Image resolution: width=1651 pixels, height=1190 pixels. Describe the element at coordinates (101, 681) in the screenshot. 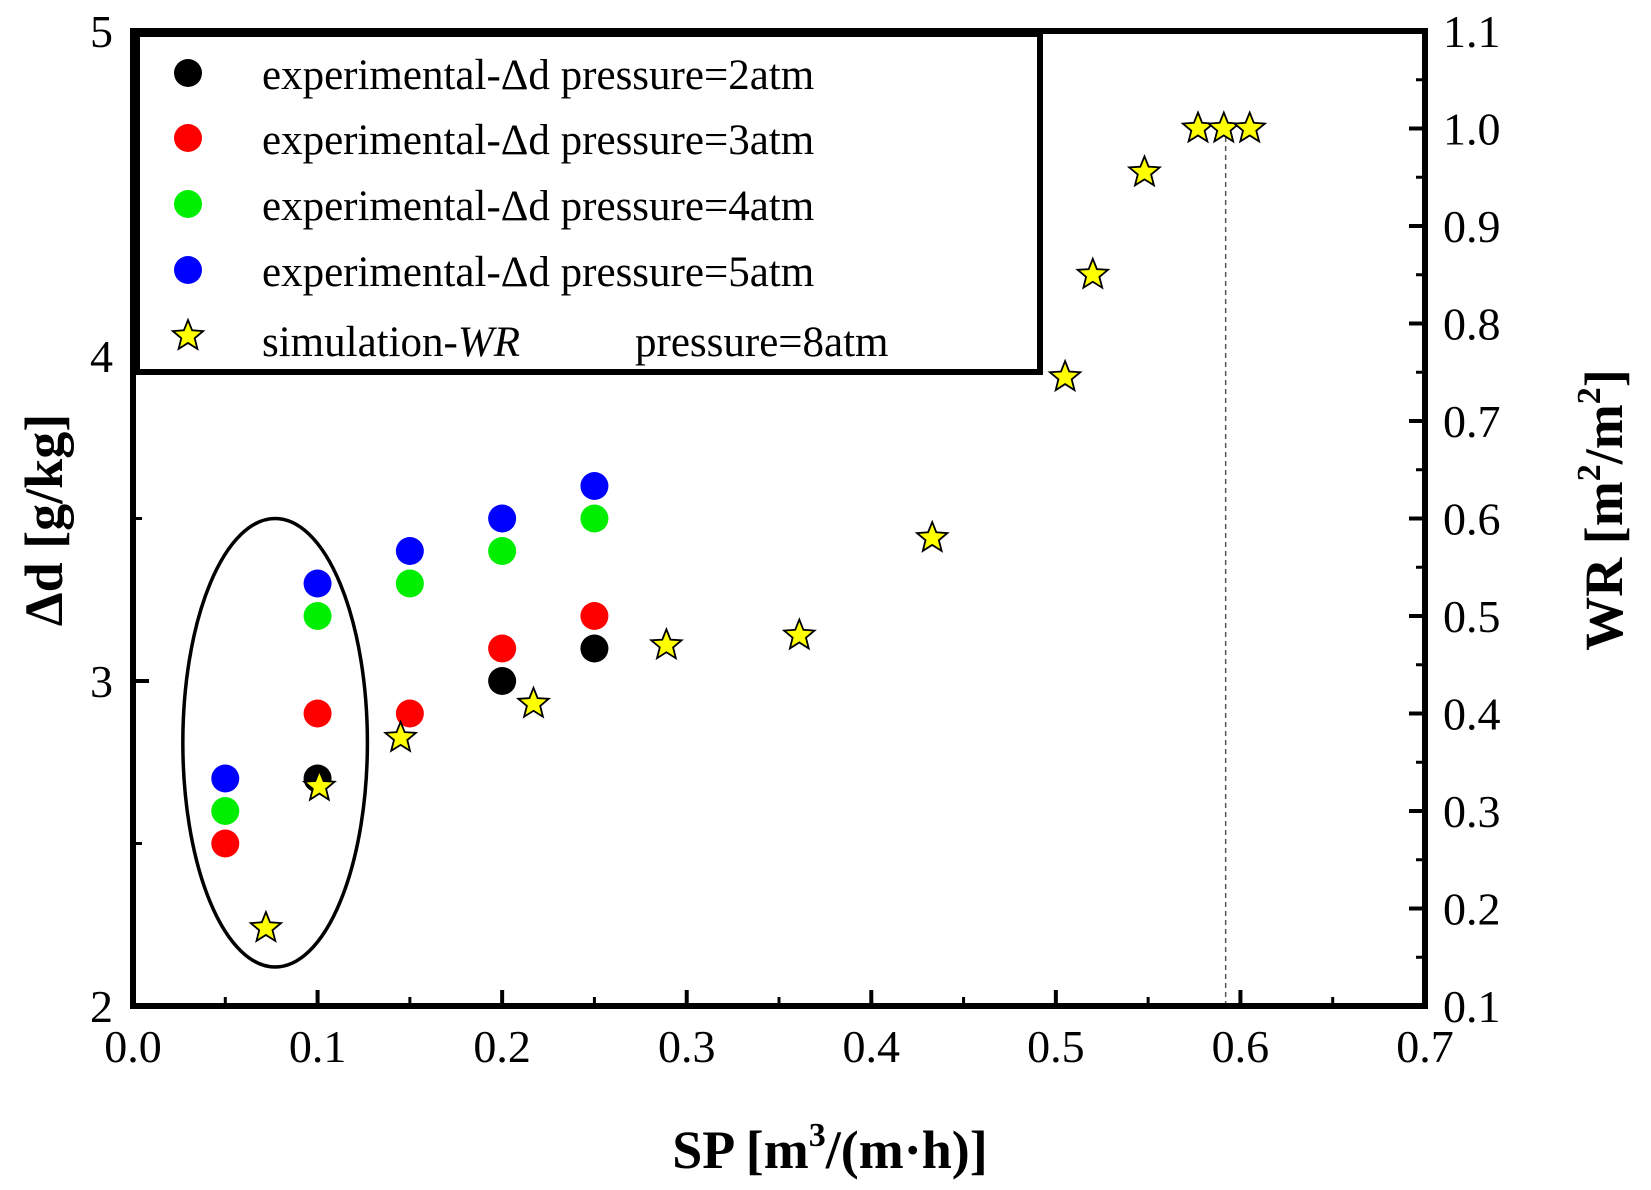

I see `y-left-tick-label: 3` at that location.